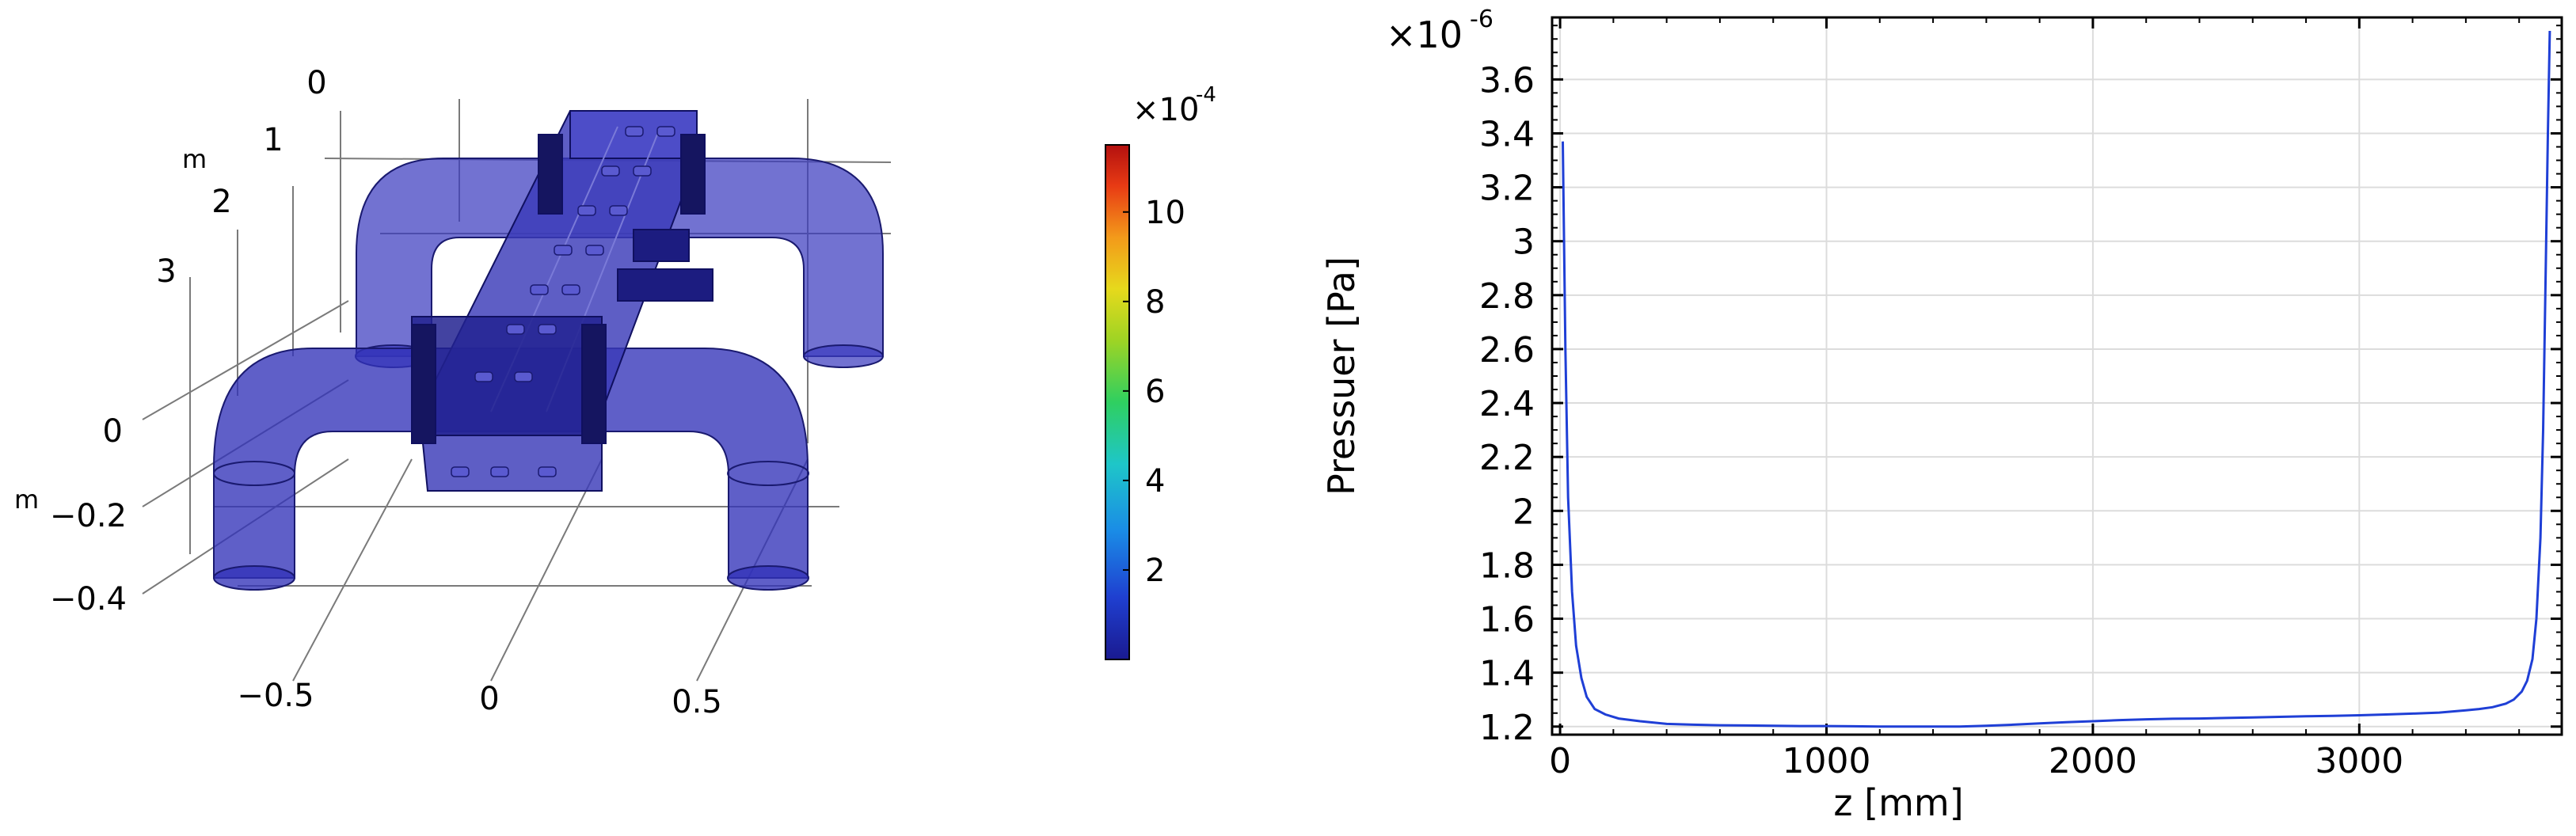 The image size is (2576, 836). Describe the element at coordinates (1165, 213) in the screenshot. I see `colorbar-tick-label: 10` at that location.